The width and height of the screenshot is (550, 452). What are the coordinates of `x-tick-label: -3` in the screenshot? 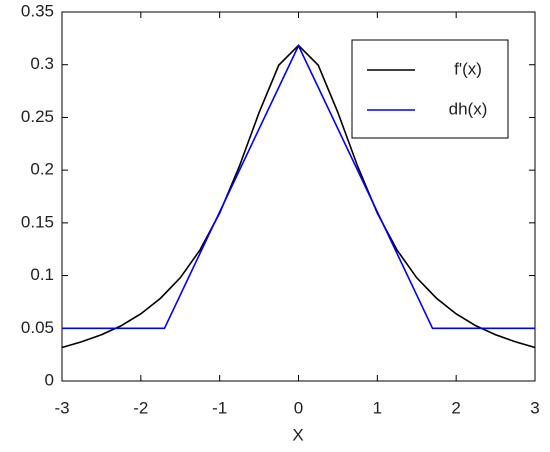 It's located at (61, 407).